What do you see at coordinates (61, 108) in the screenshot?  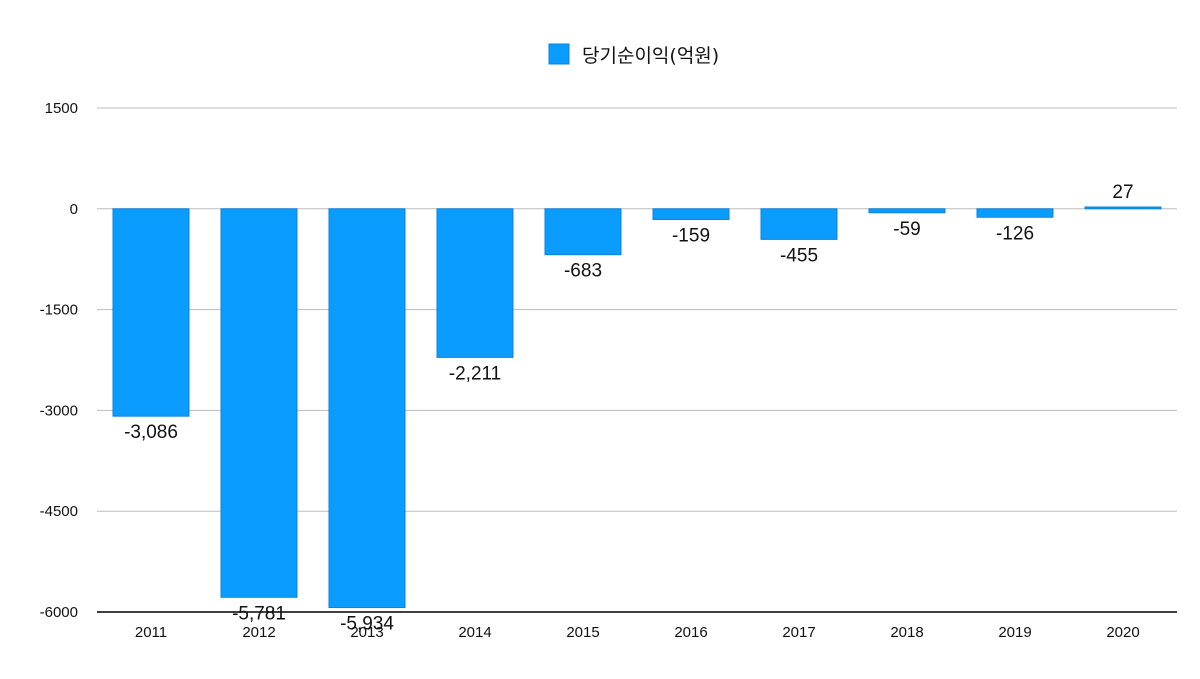 I see `y-tick-label: 1500` at bounding box center [61, 108].